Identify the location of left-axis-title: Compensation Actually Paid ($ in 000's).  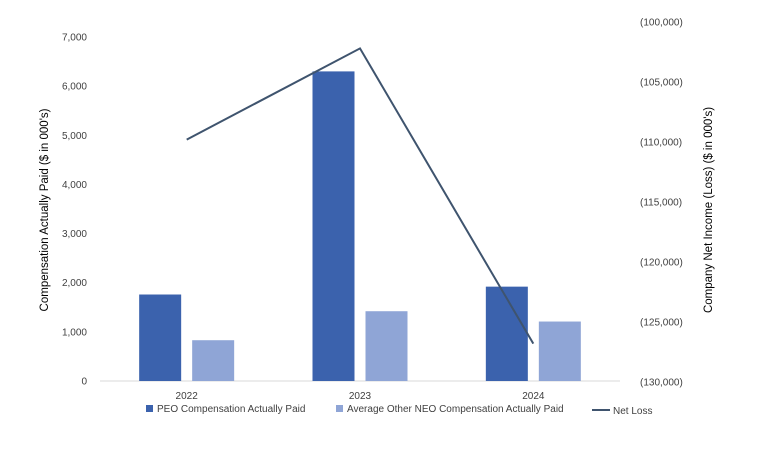
(45, 209).